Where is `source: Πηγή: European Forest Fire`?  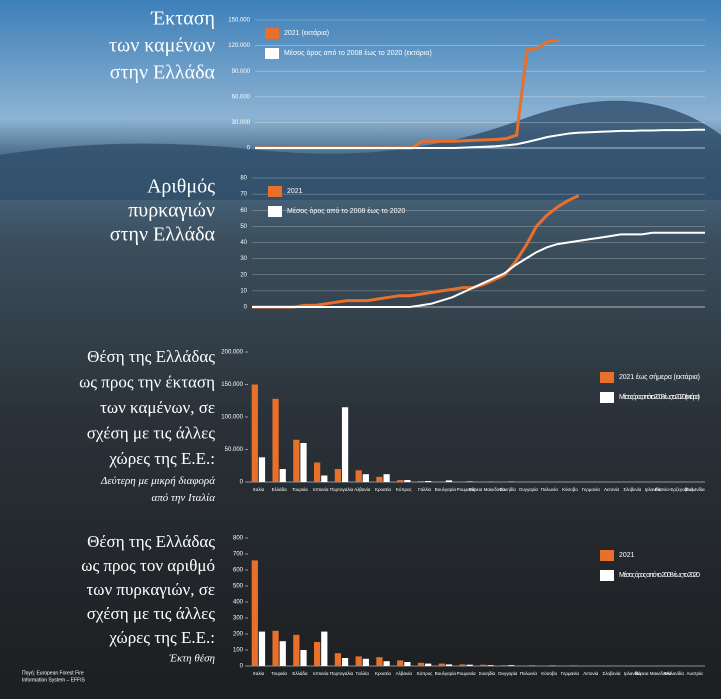
source: Πηγή: European Forest Fire is located at coordinates (53, 672).